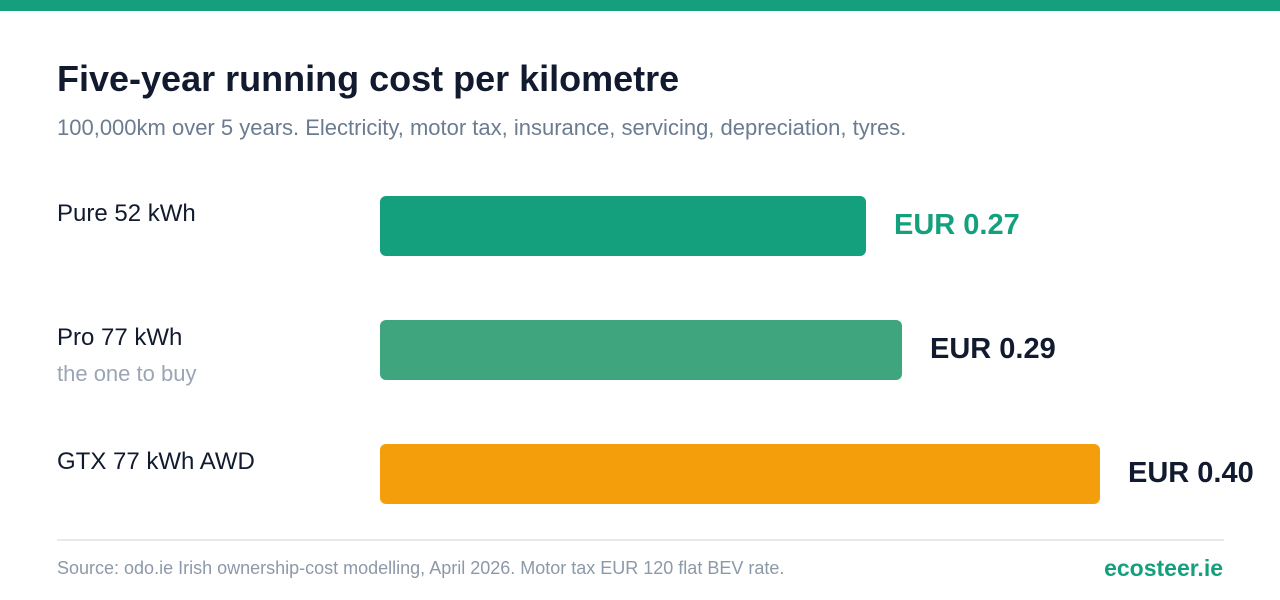  What do you see at coordinates (1163, 568) in the screenshot?
I see `brand-logo-text: ecosteer.ie` at bounding box center [1163, 568].